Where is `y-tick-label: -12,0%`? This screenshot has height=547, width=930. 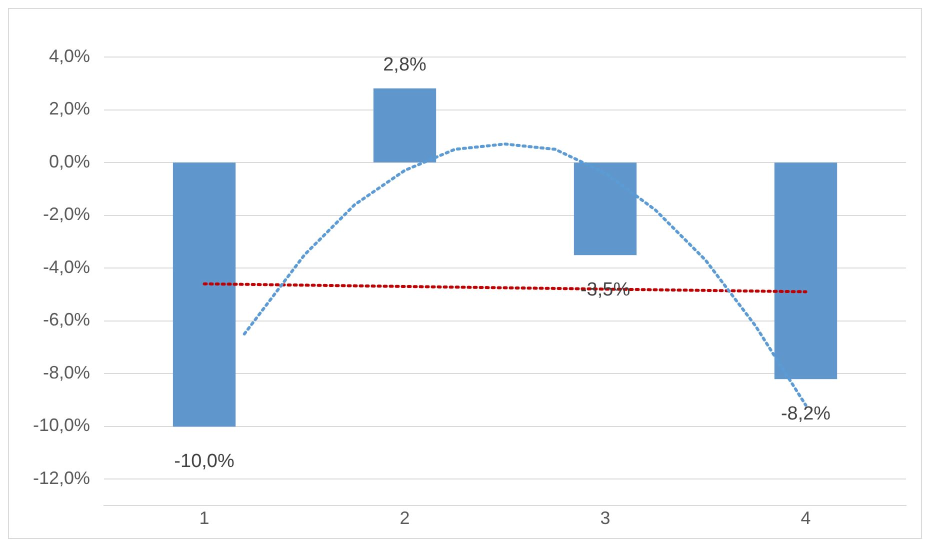
y-tick-label: -12,0% is located at coordinates (61, 478).